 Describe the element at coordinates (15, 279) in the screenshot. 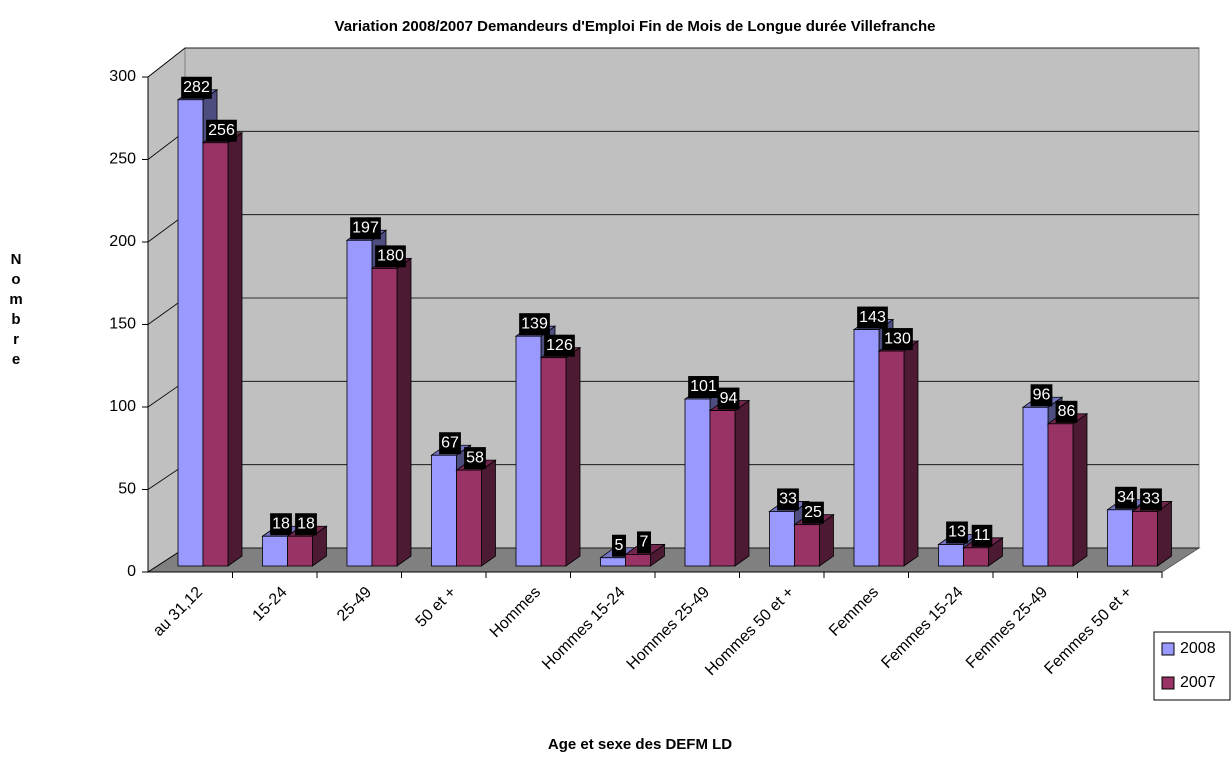

I see `y-axis-label-letter: o` at that location.